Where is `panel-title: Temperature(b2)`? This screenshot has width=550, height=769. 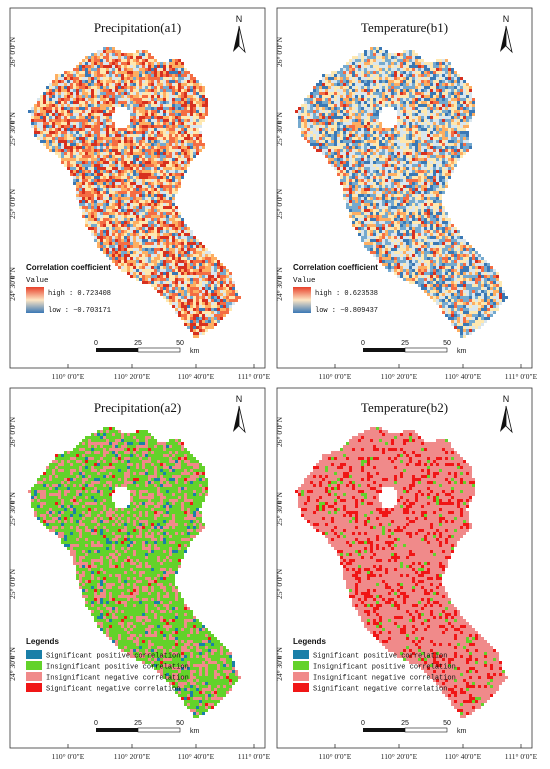 panel-title: Temperature(b2) is located at coordinates (404, 407).